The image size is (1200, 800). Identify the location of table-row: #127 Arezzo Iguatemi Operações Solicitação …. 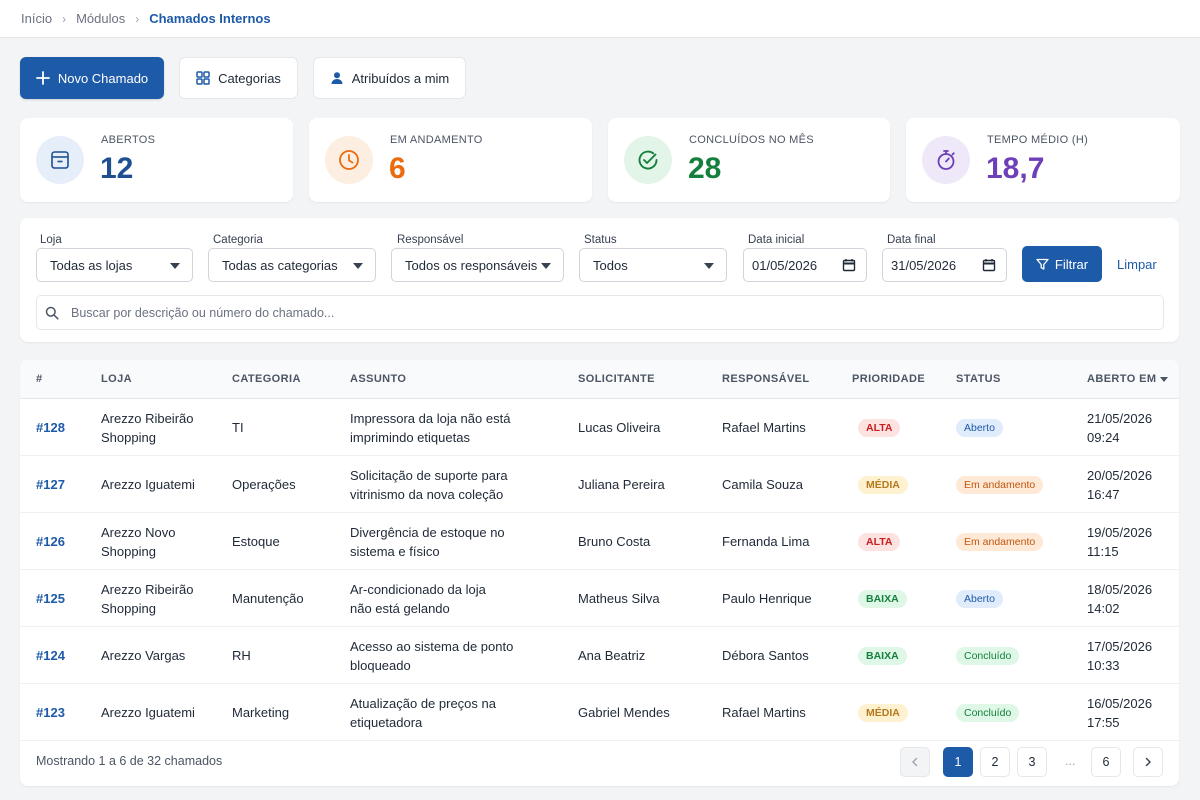
(599, 484).